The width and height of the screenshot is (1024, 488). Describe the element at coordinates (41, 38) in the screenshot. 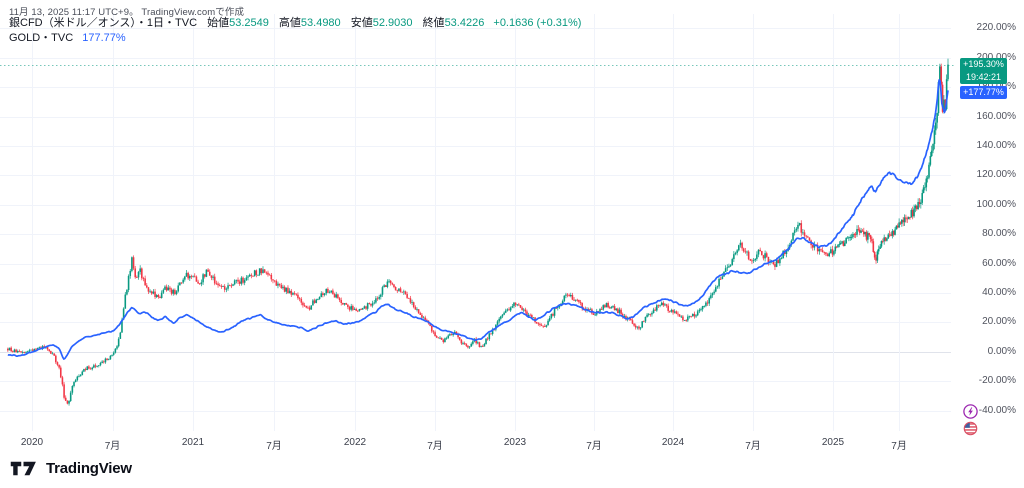

I see `compare-title: GOLD・TVC` at that location.